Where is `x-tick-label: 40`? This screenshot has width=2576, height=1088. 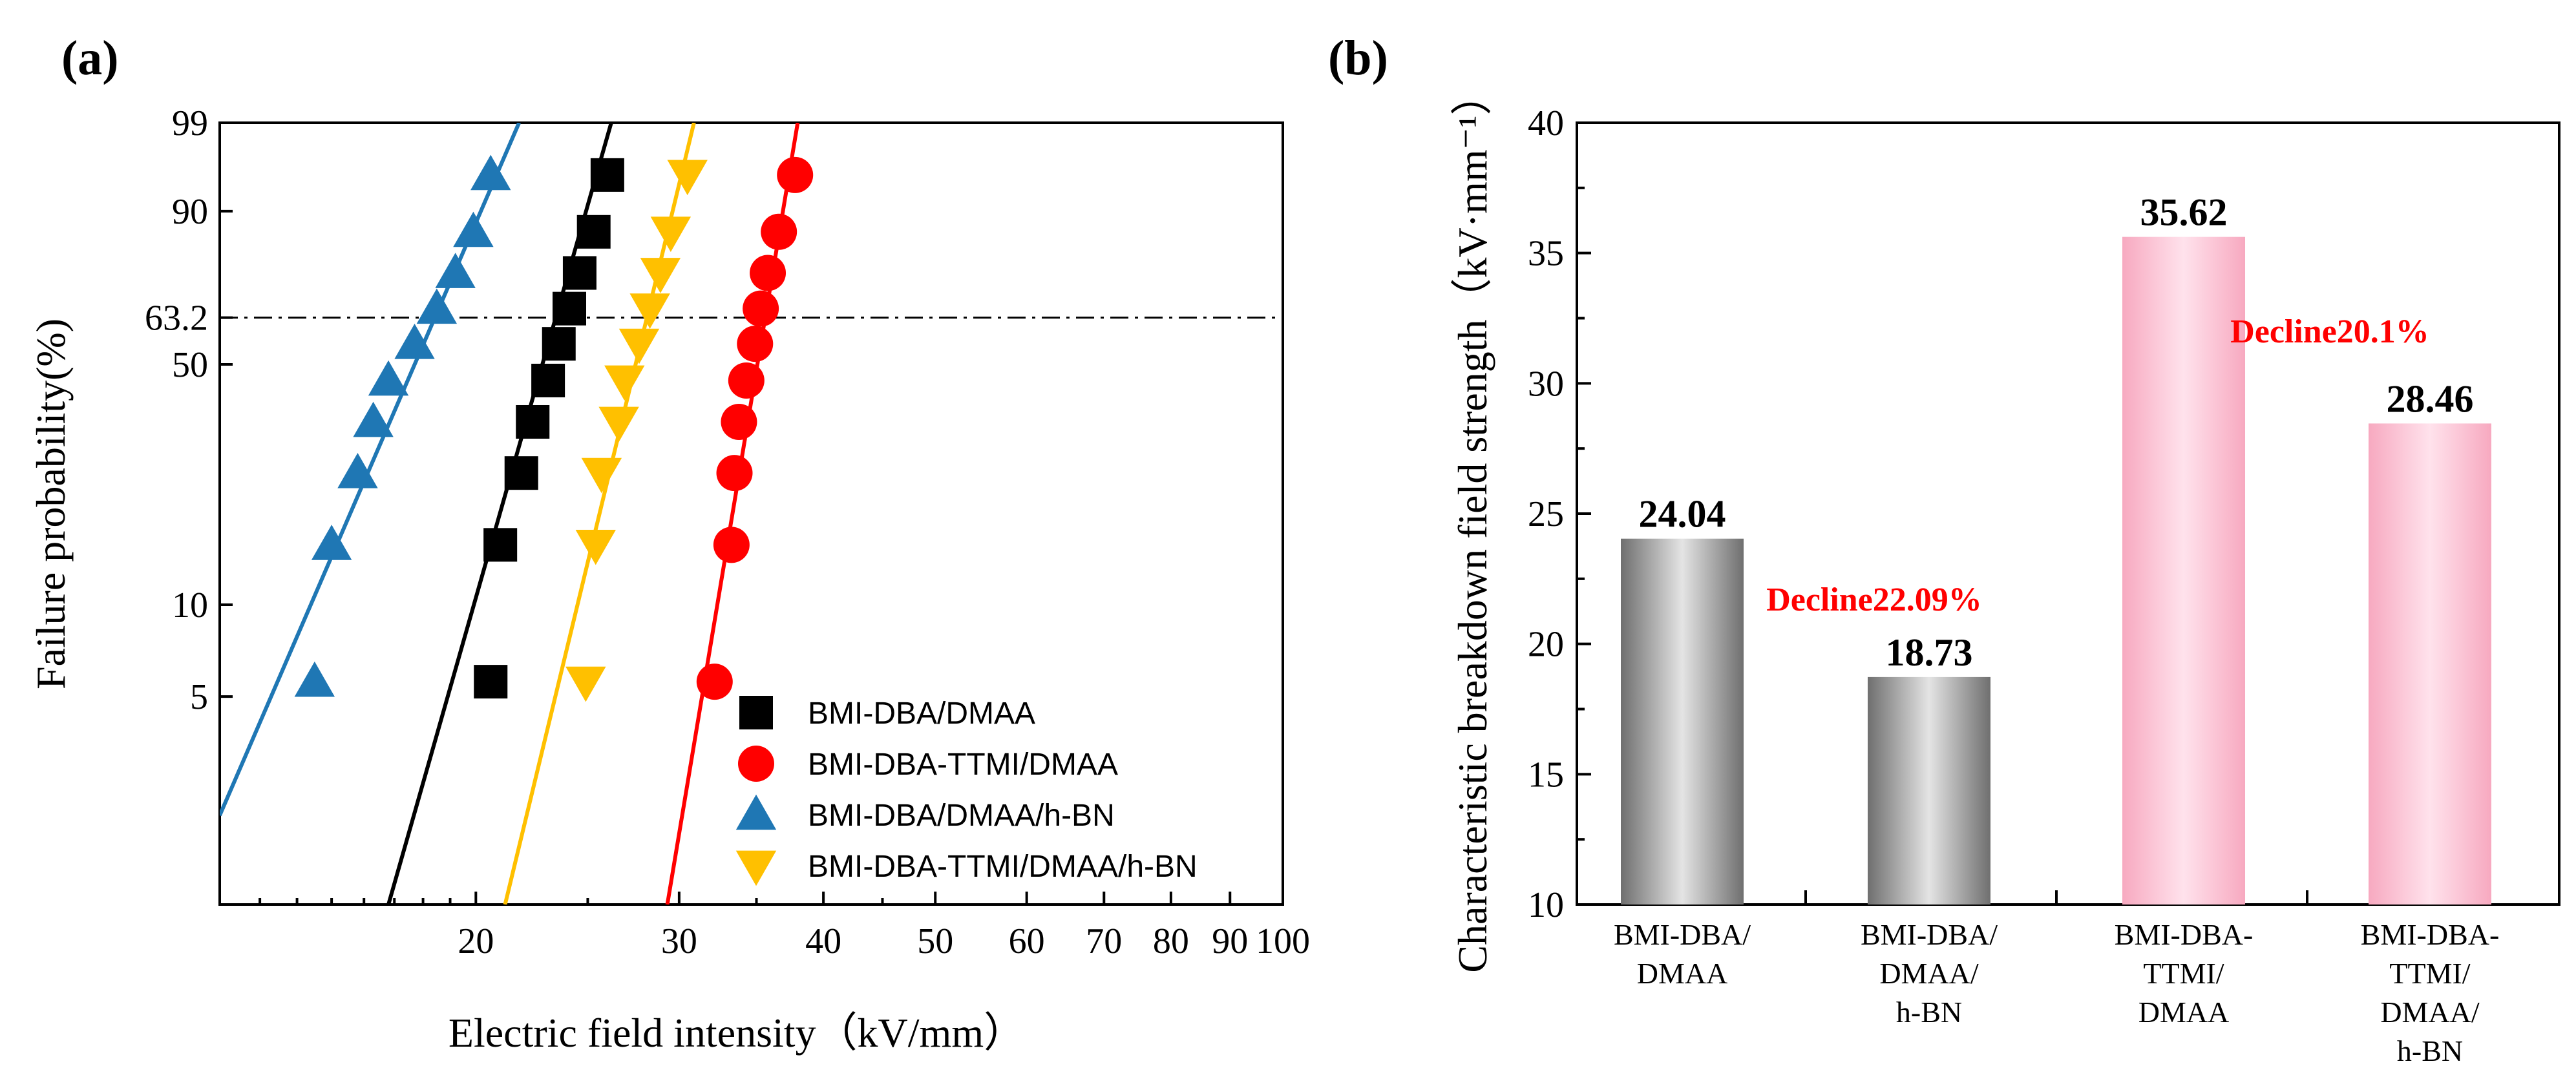
x-tick-label: 40 is located at coordinates (823, 941).